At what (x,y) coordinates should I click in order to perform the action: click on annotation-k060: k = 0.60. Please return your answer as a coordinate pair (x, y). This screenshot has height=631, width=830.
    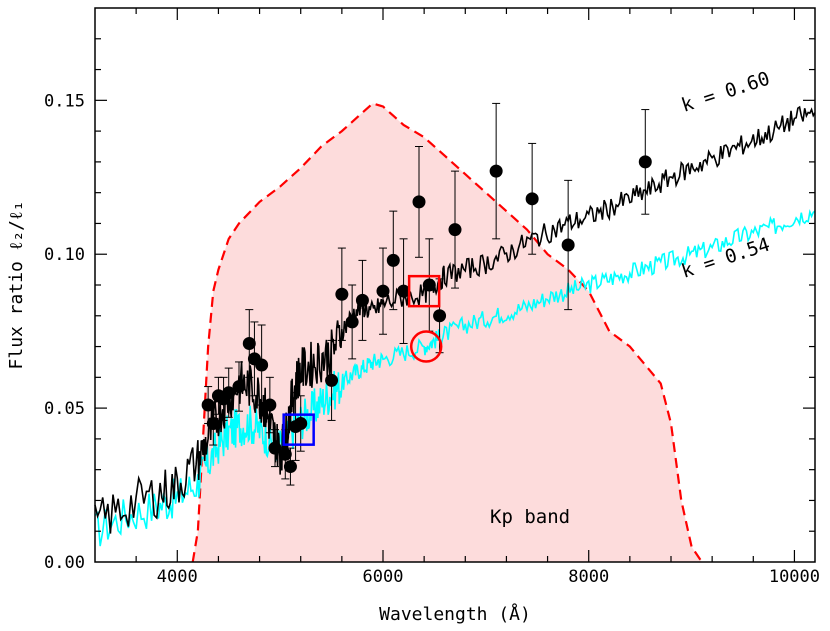
    Looking at the image, I should click on (726, 92).